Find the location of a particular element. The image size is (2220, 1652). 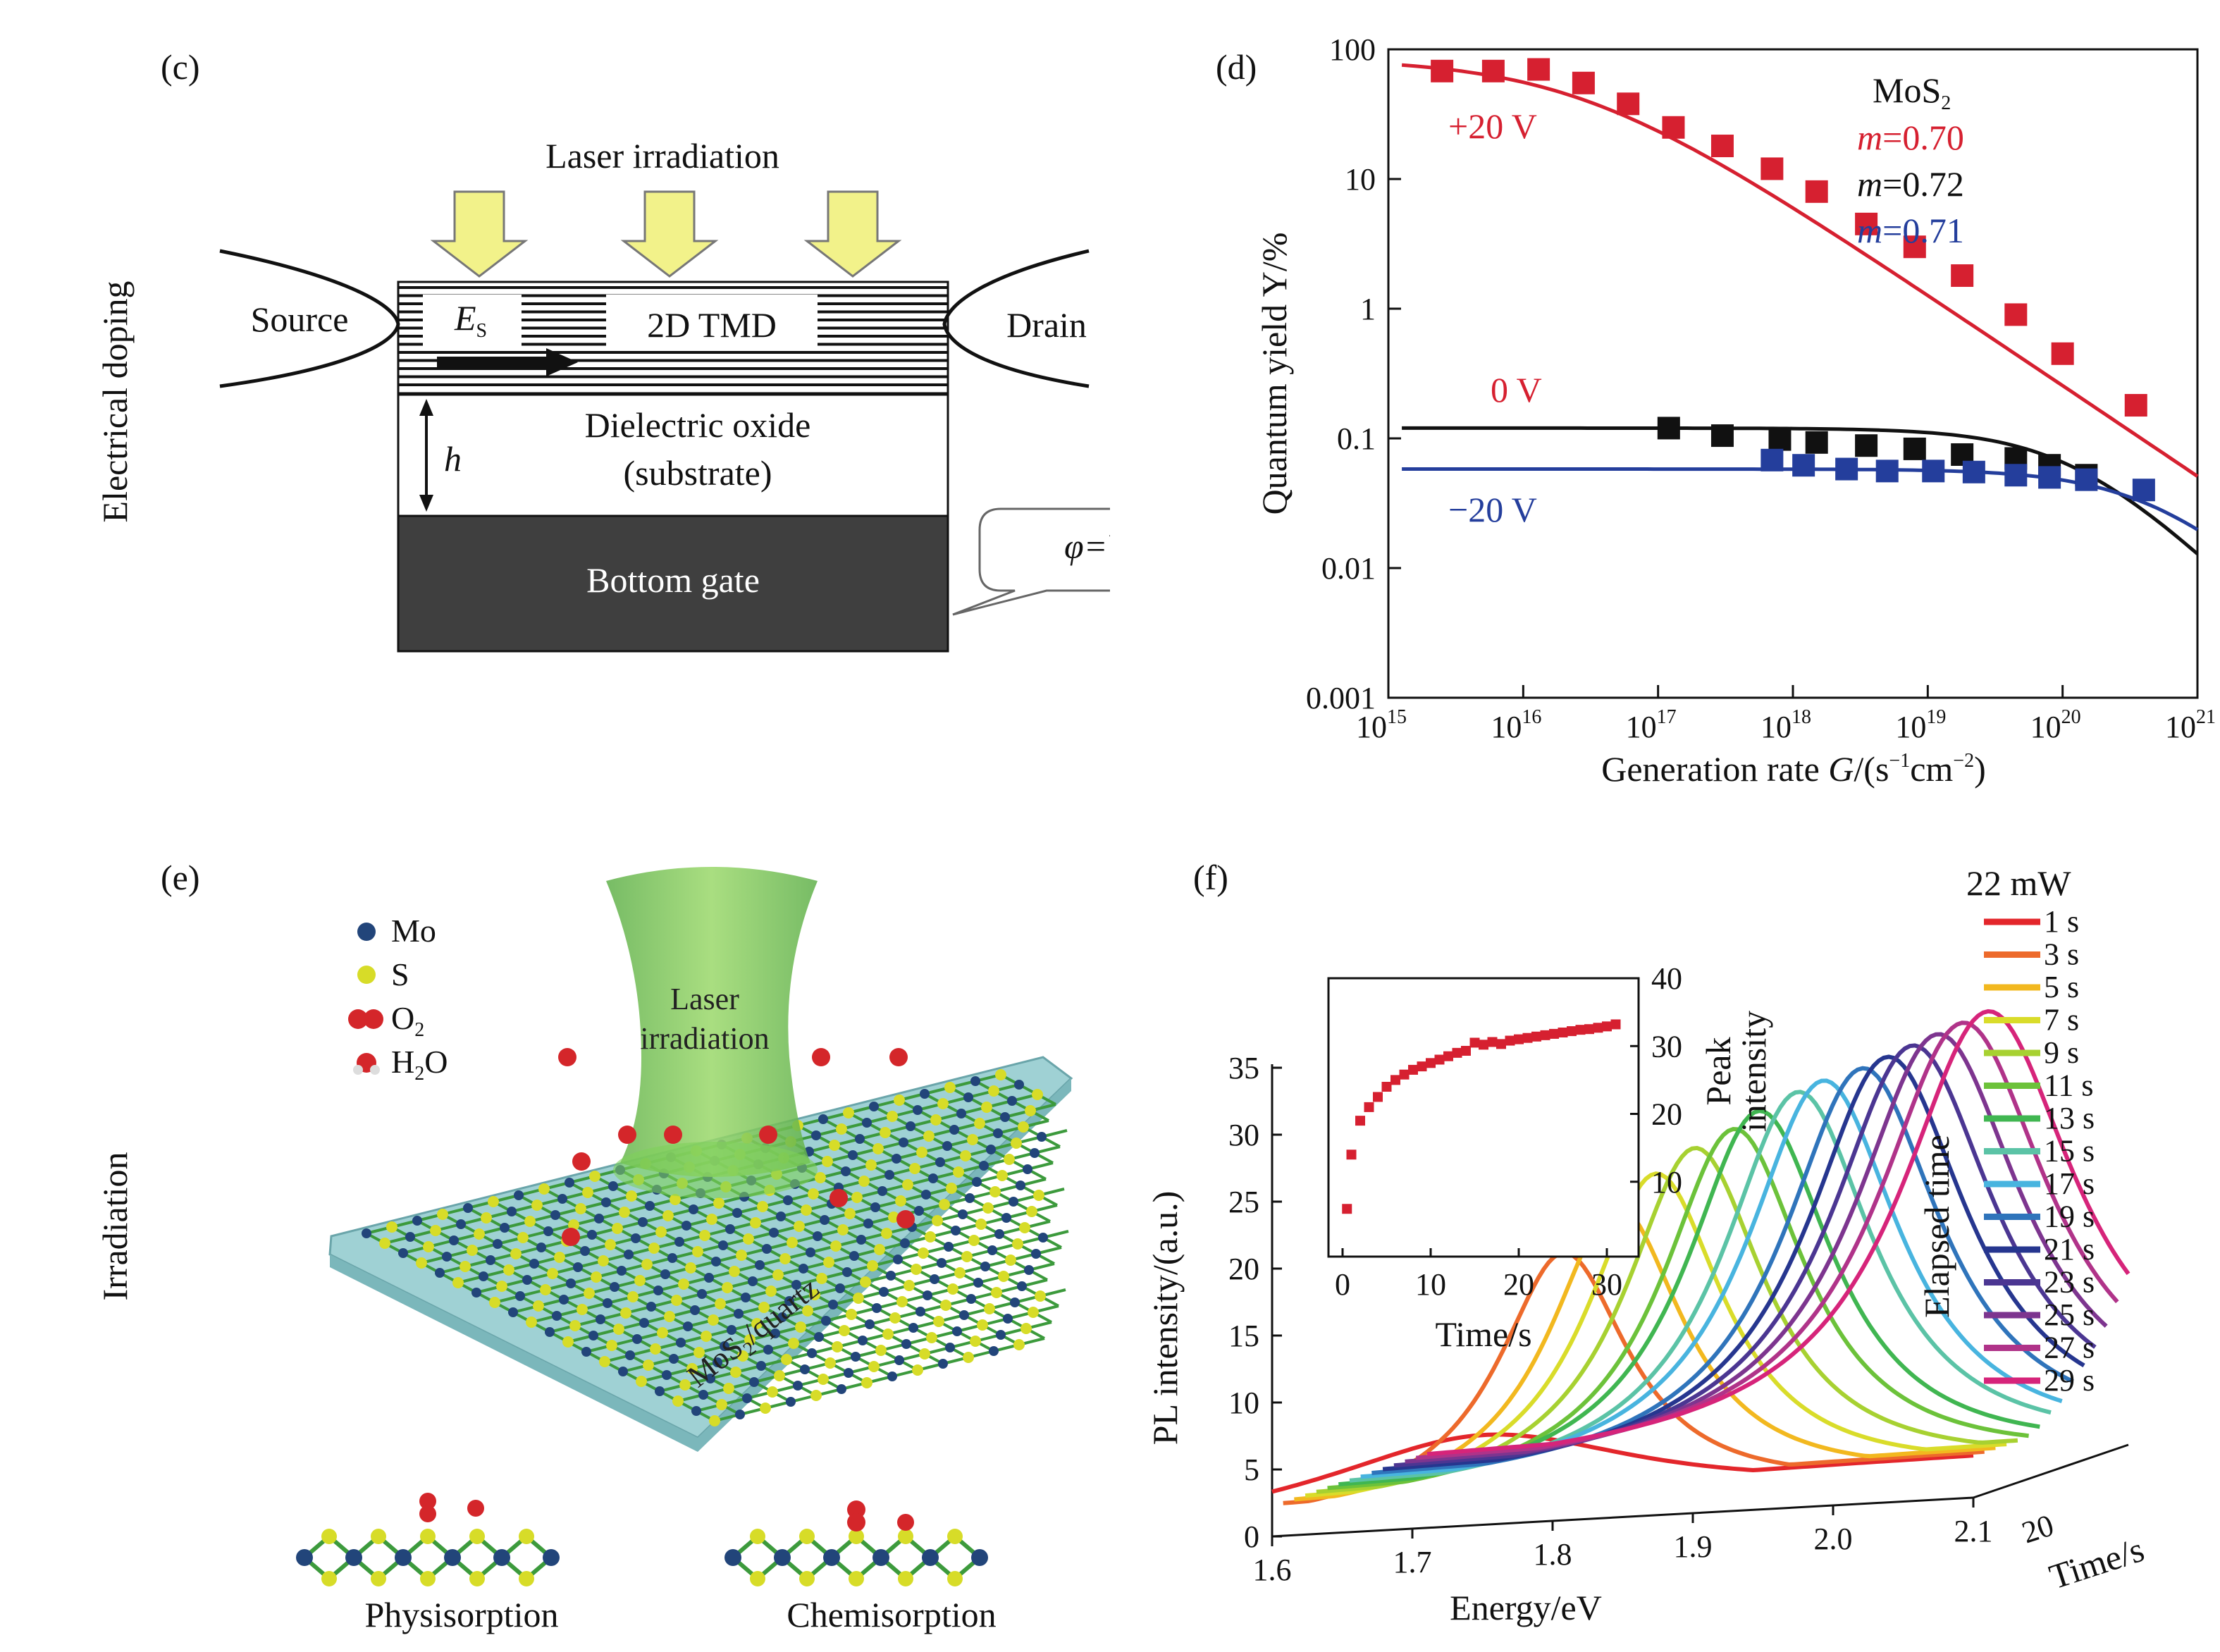

y-tick-label: 1 is located at coordinates (1368, 309).